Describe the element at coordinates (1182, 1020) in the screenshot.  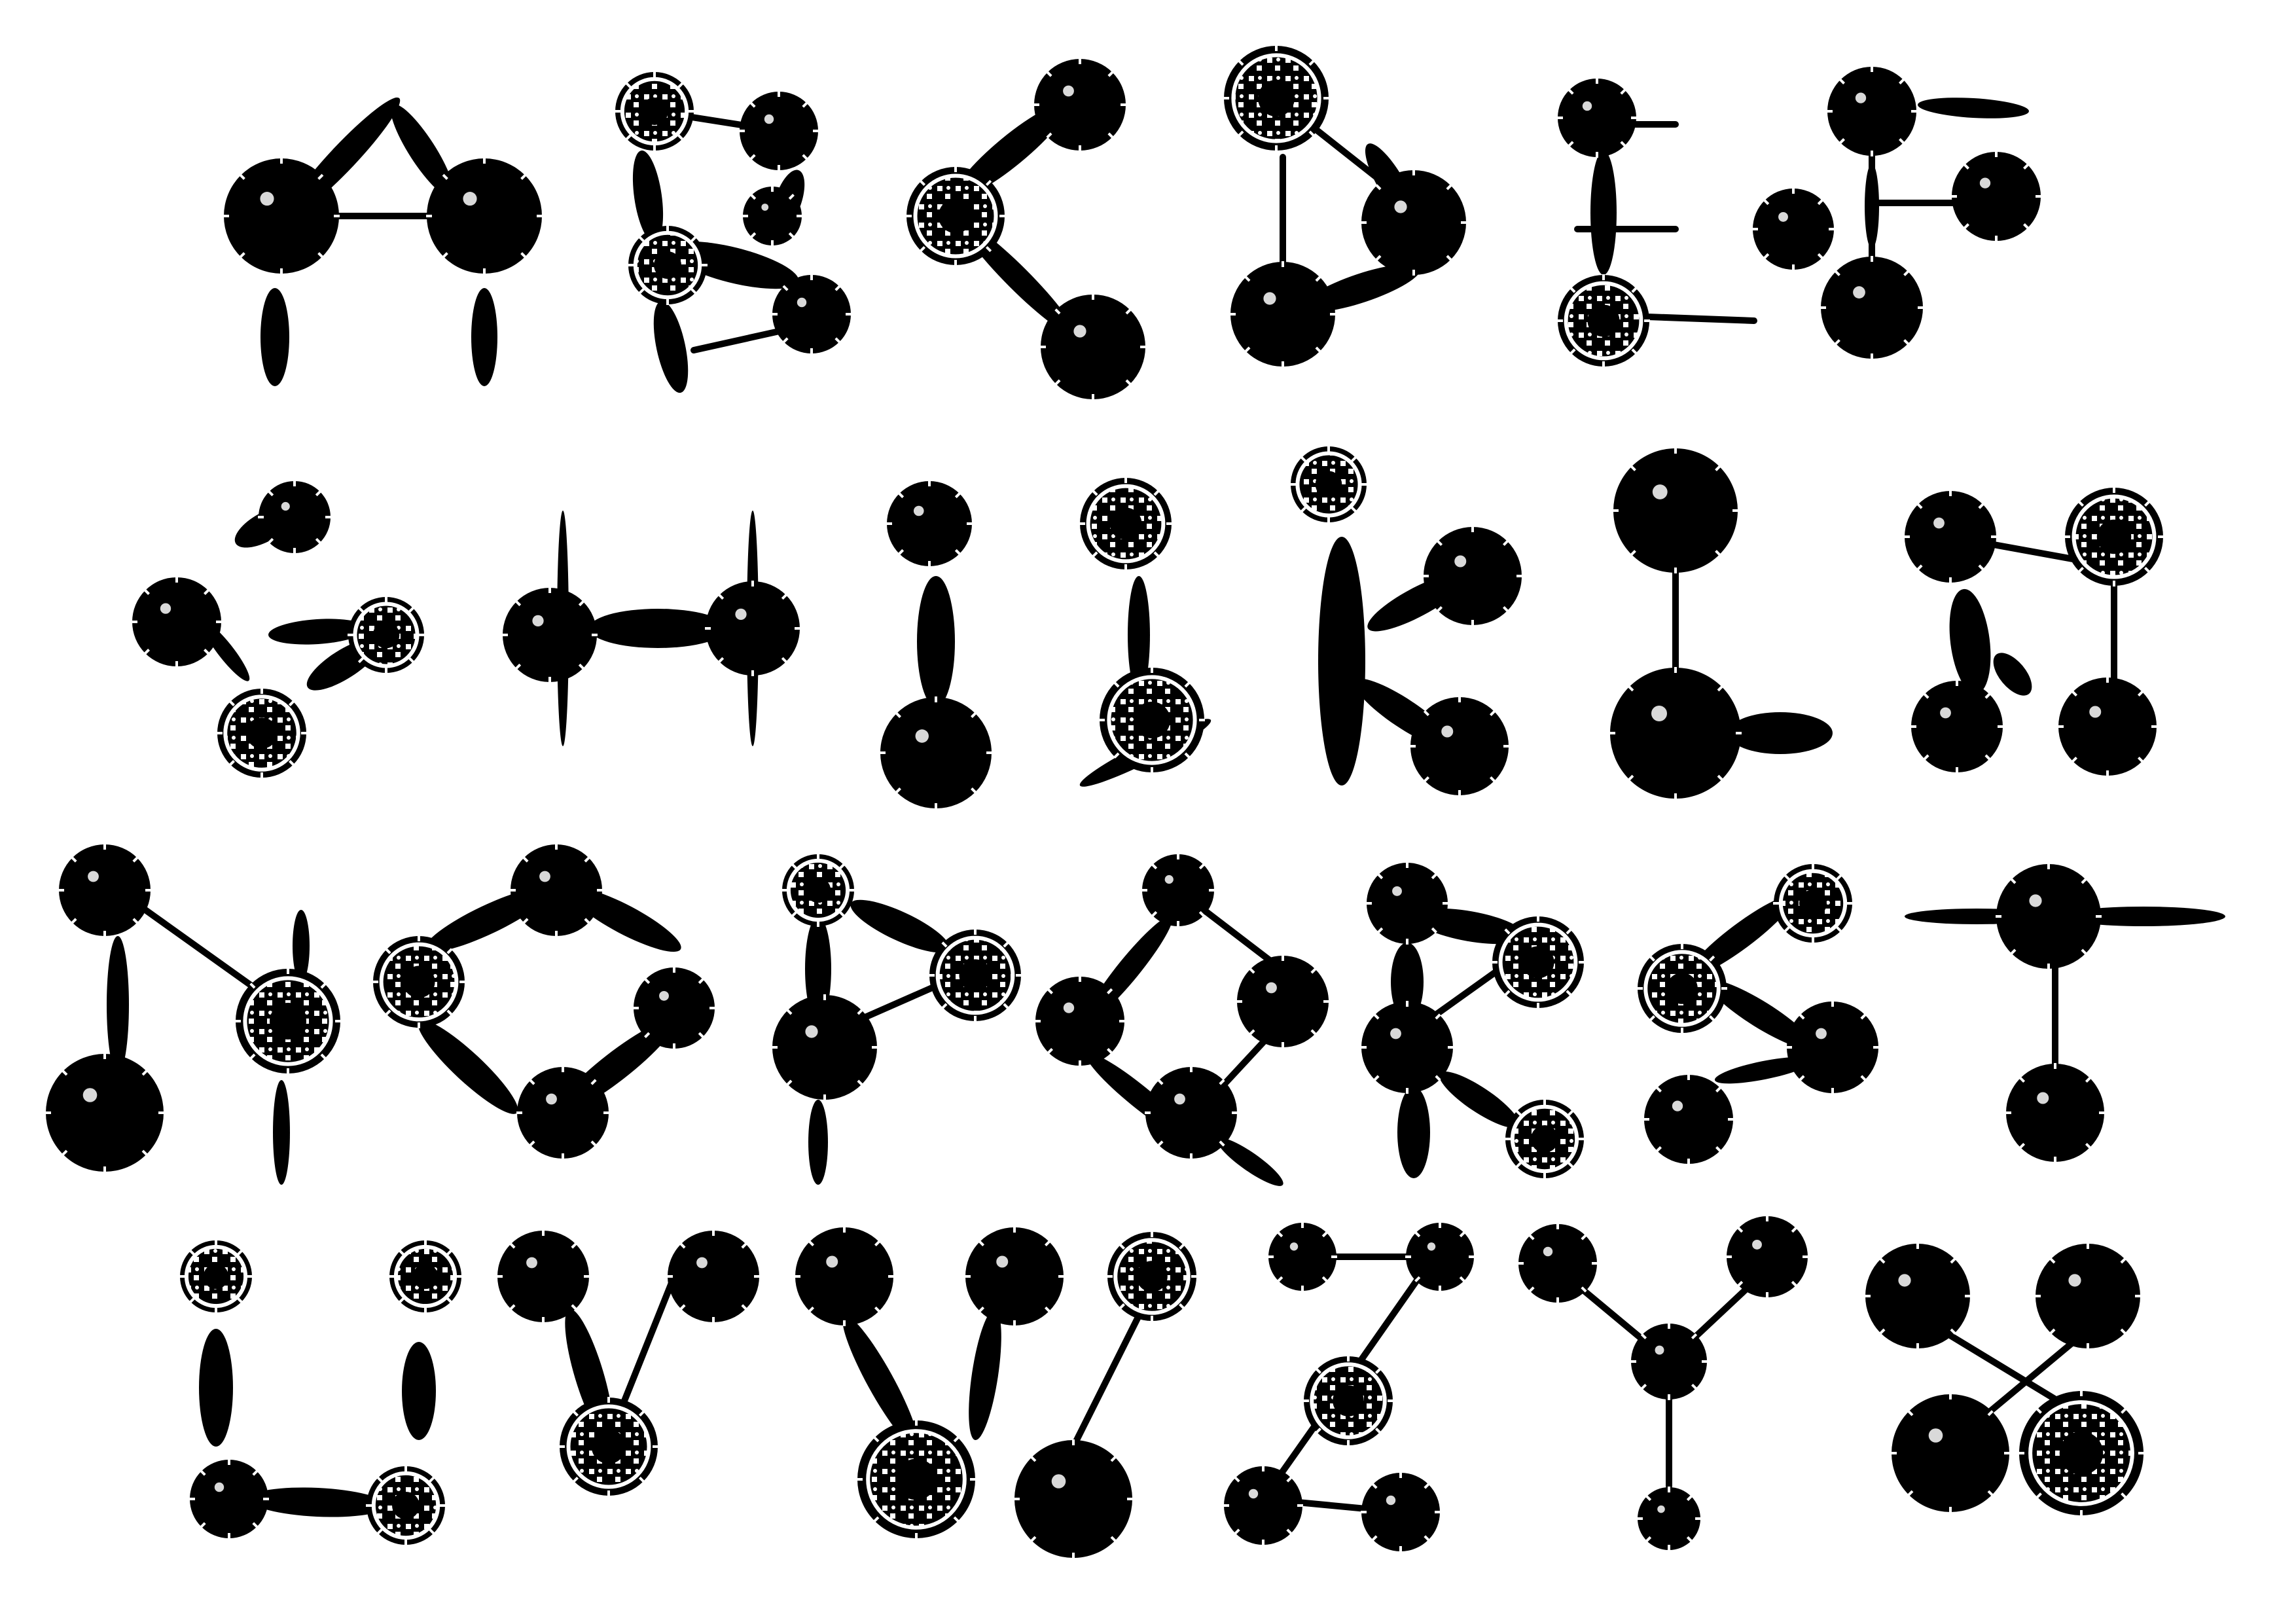
I see `glyph-q` at that location.